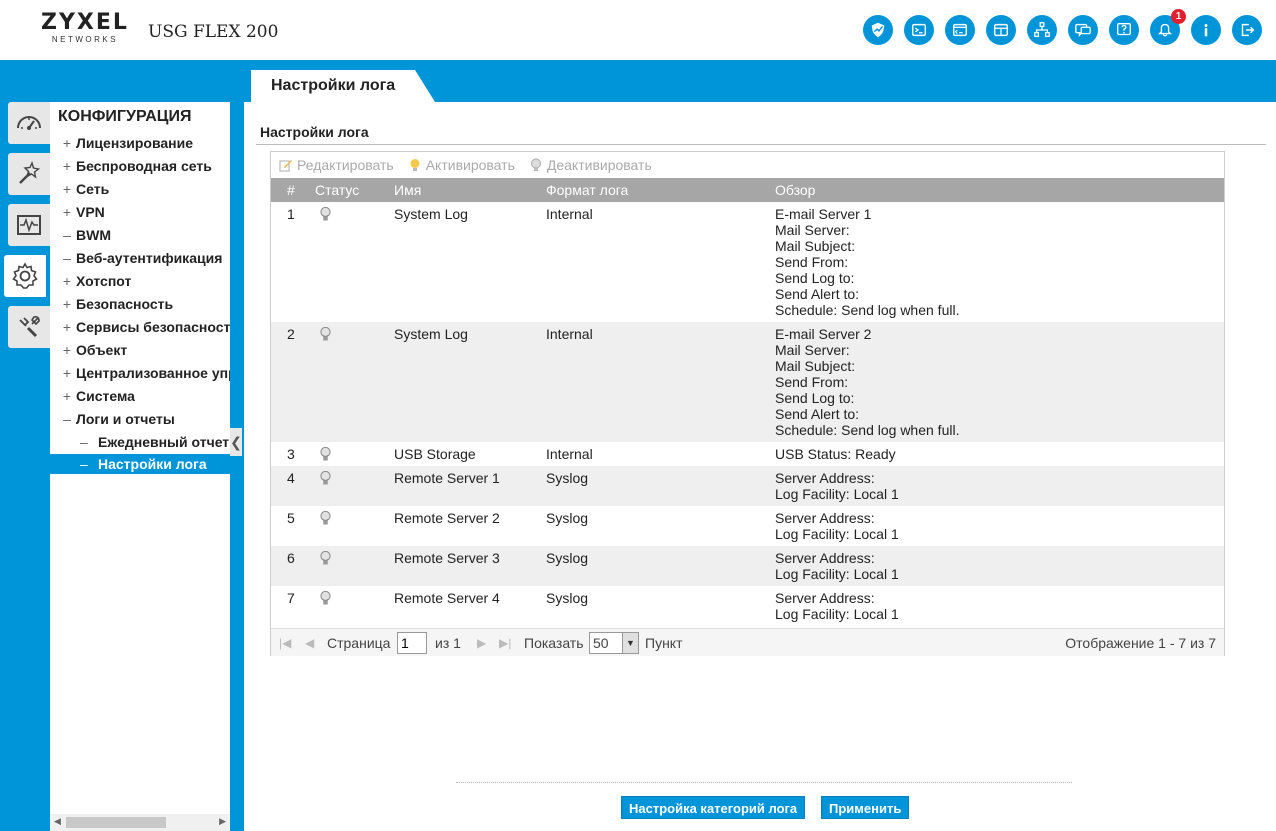 Image resolution: width=1276 pixels, height=831 pixels. I want to click on sidebar-item-logs-reports: – Логи и отчеты, so click(116, 419).